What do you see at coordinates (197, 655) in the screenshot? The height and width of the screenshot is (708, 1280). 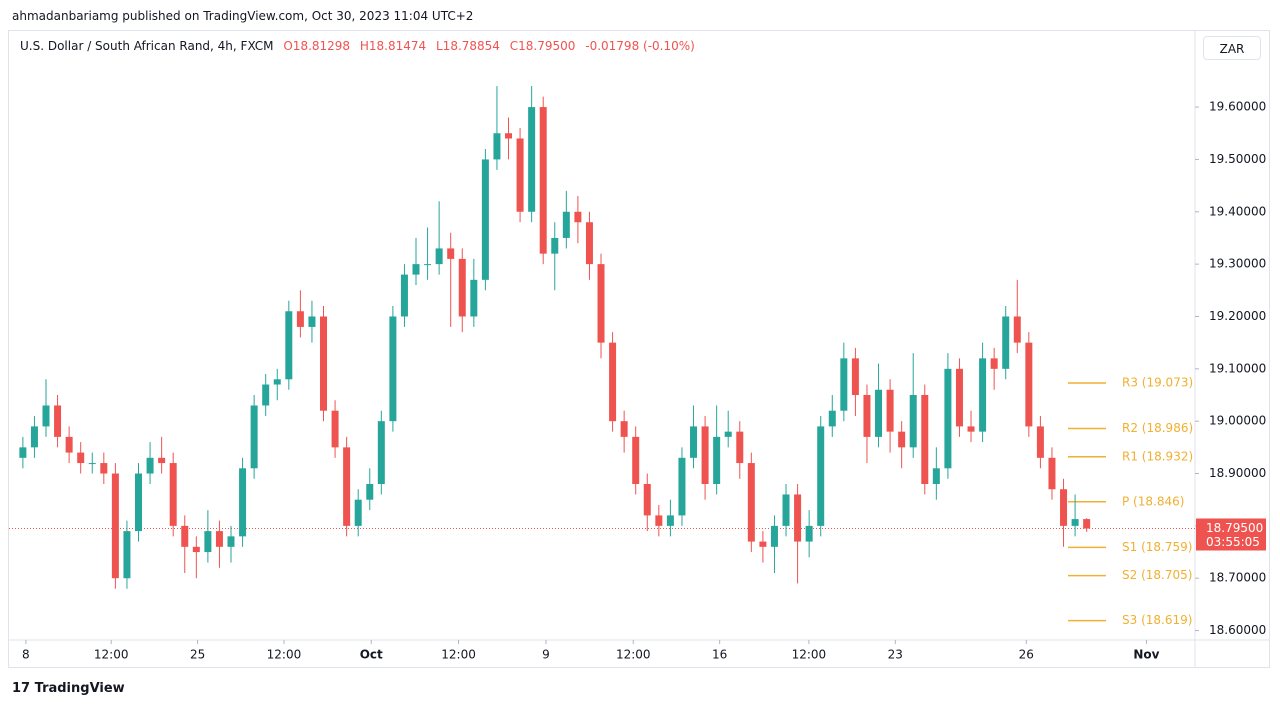 I see `x-tick-label: 25` at bounding box center [197, 655].